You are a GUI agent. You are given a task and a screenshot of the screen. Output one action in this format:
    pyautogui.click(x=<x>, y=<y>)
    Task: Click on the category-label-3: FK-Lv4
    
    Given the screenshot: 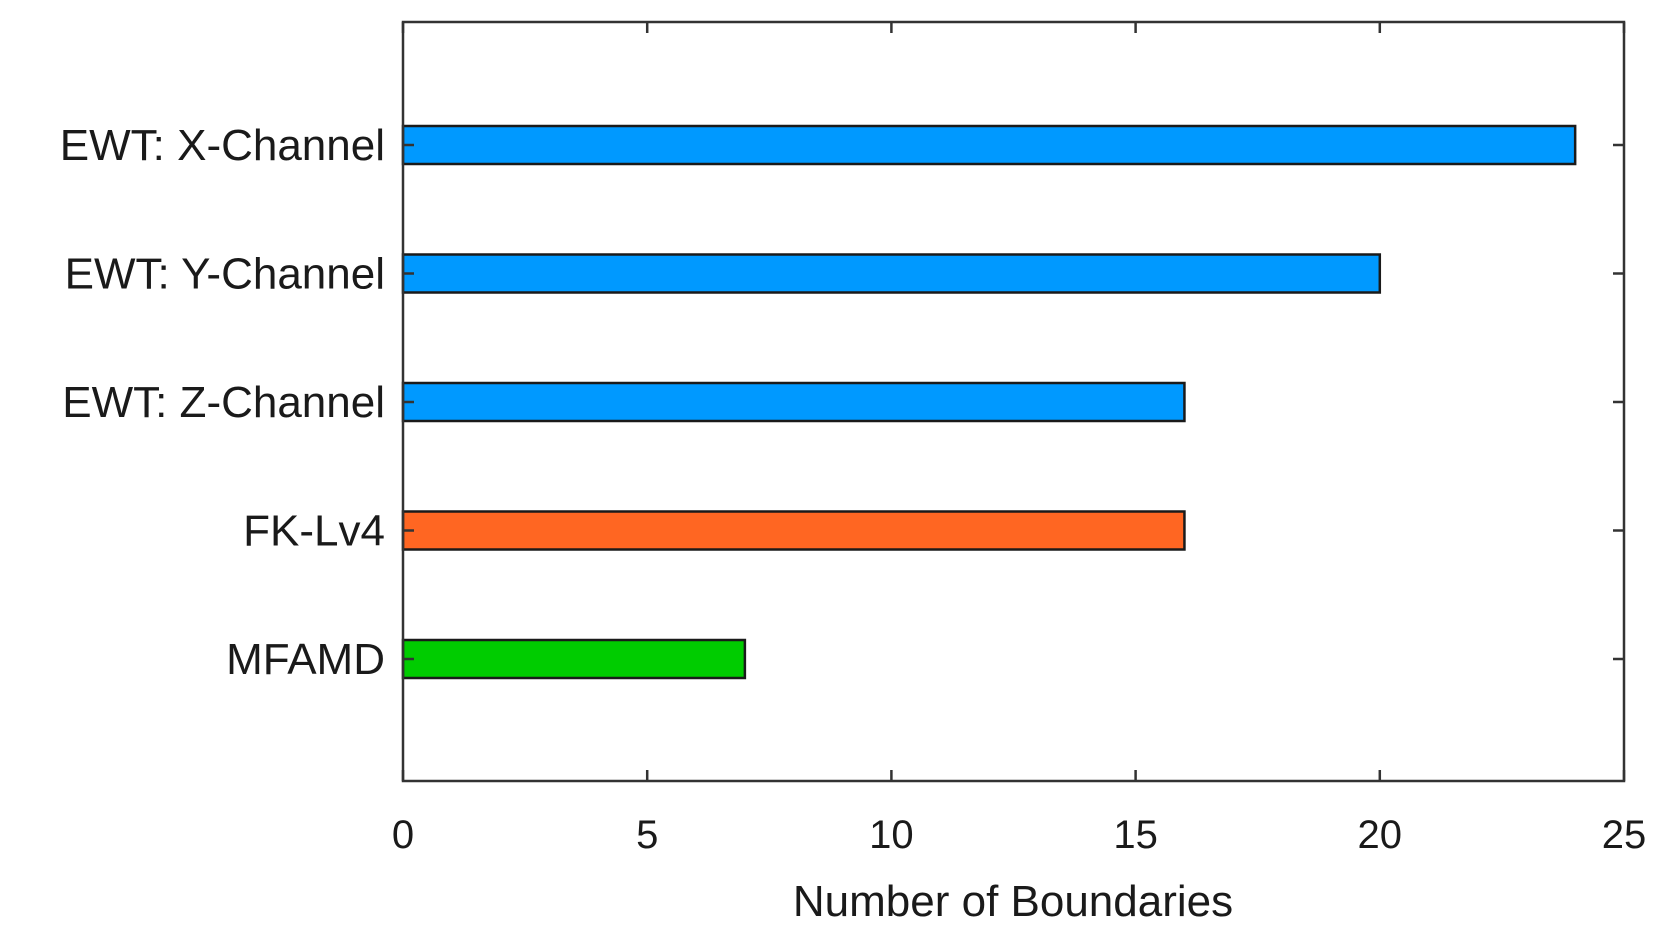 What is the action you would take?
    pyautogui.click(x=314, y=531)
    